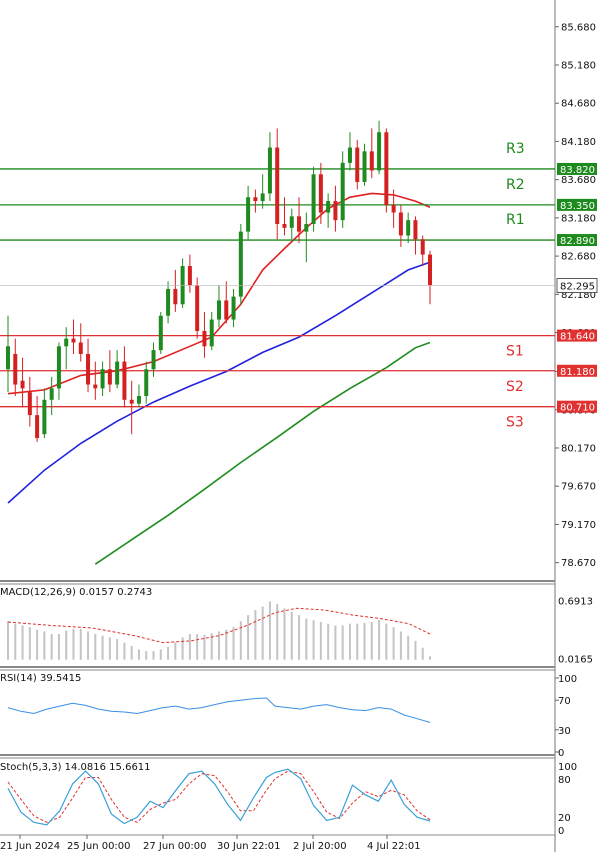 Image resolution: width=600 pixels, height=856 pixels. I want to click on macd-signal-line, so click(219, 625).